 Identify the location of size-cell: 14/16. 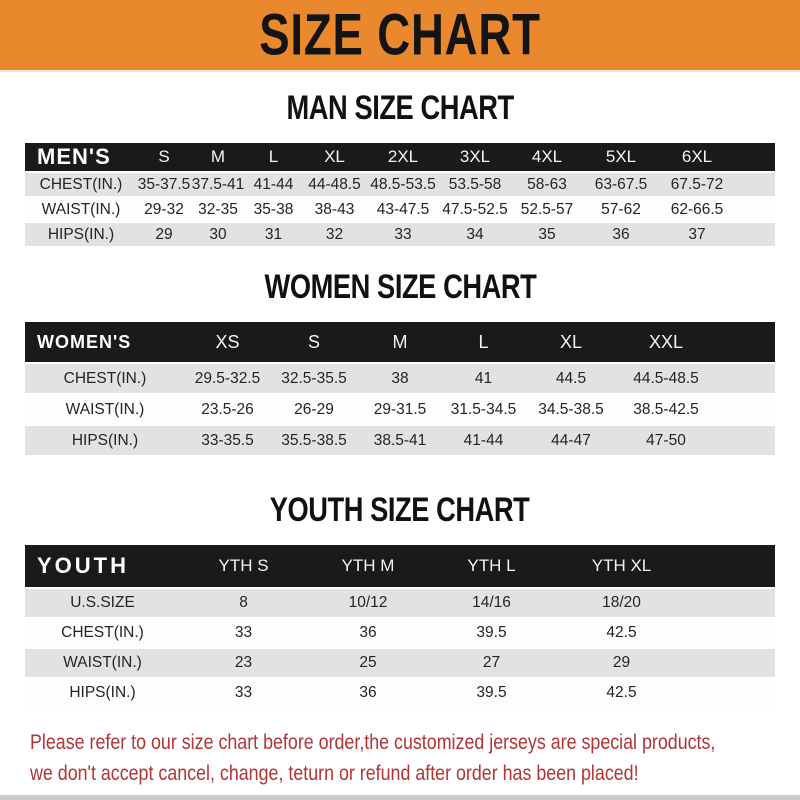
(491, 603).